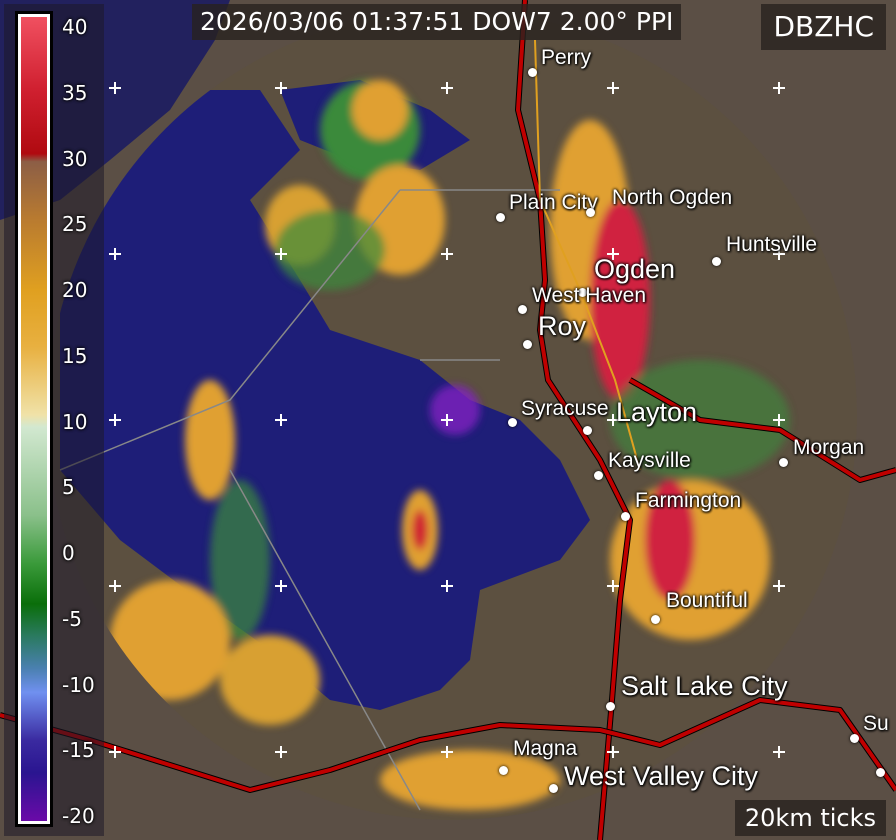 The image size is (896, 840). What do you see at coordinates (75, 290) in the screenshot?
I see `colorbar-label: 20` at bounding box center [75, 290].